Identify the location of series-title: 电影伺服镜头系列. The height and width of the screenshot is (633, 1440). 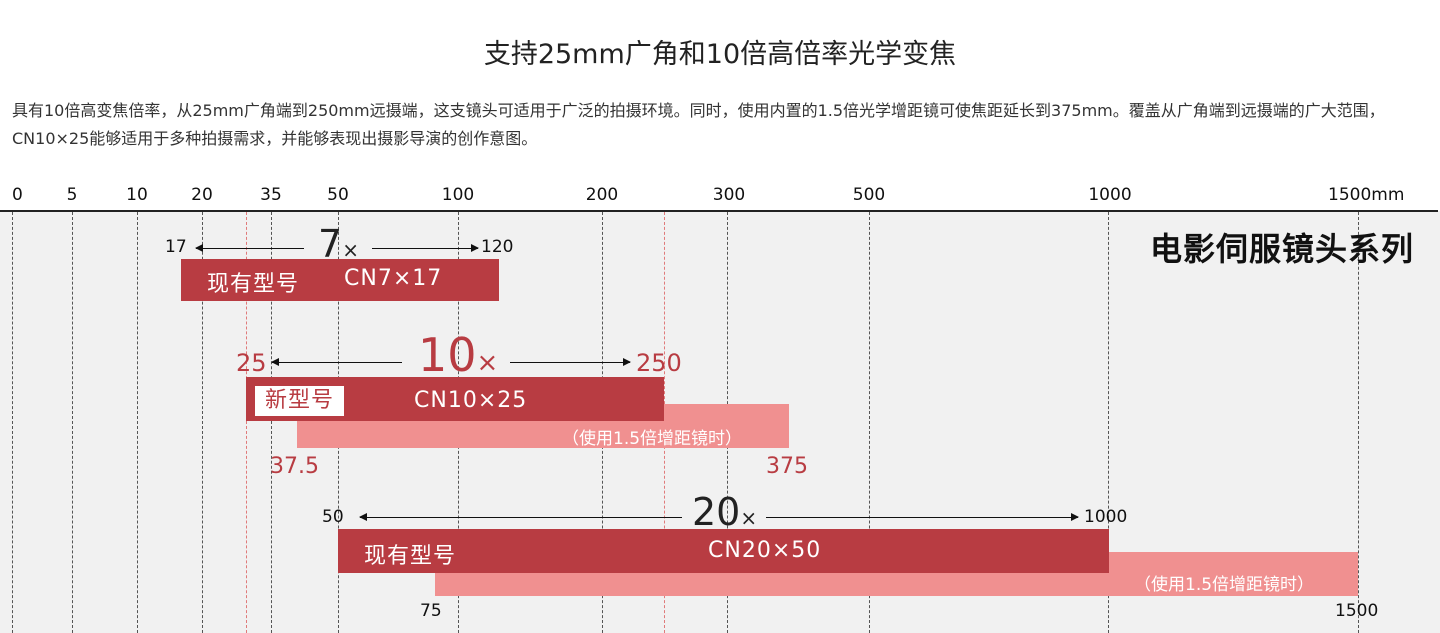
(1281, 249).